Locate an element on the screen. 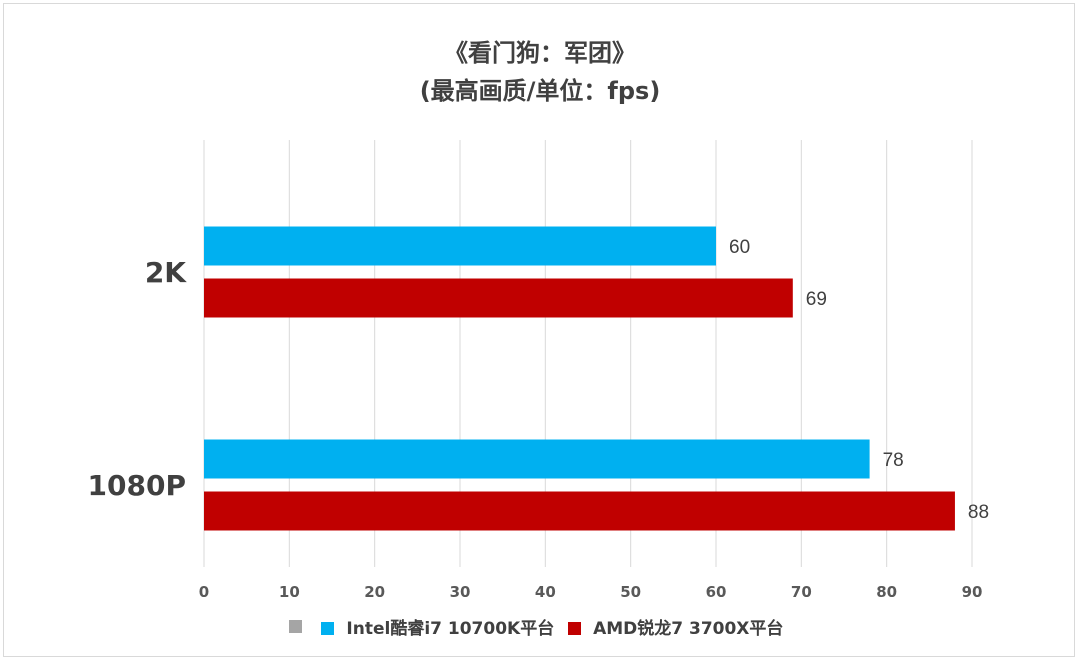 The image size is (1080, 661). legend-item-unnamed is located at coordinates (298, 627).